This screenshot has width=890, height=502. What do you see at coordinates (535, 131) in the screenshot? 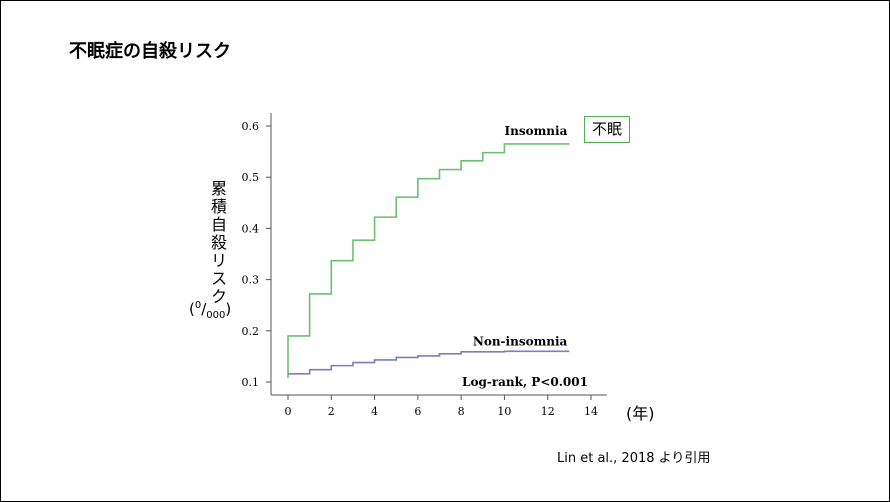
I see `insomnia-series-label: Insomnia` at bounding box center [535, 131].